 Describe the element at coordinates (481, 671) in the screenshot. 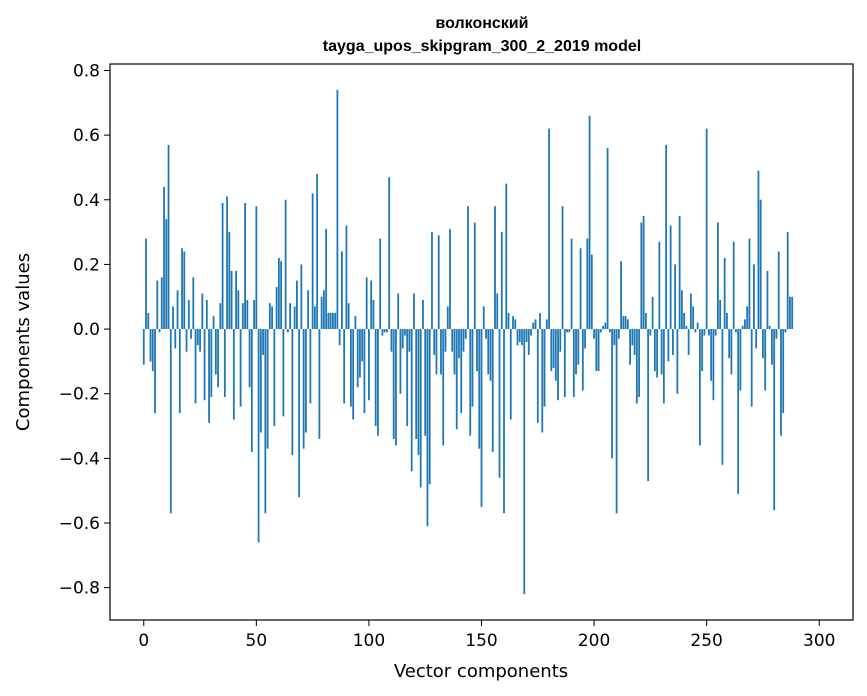

I see `x-axis-label: Vector components` at that location.